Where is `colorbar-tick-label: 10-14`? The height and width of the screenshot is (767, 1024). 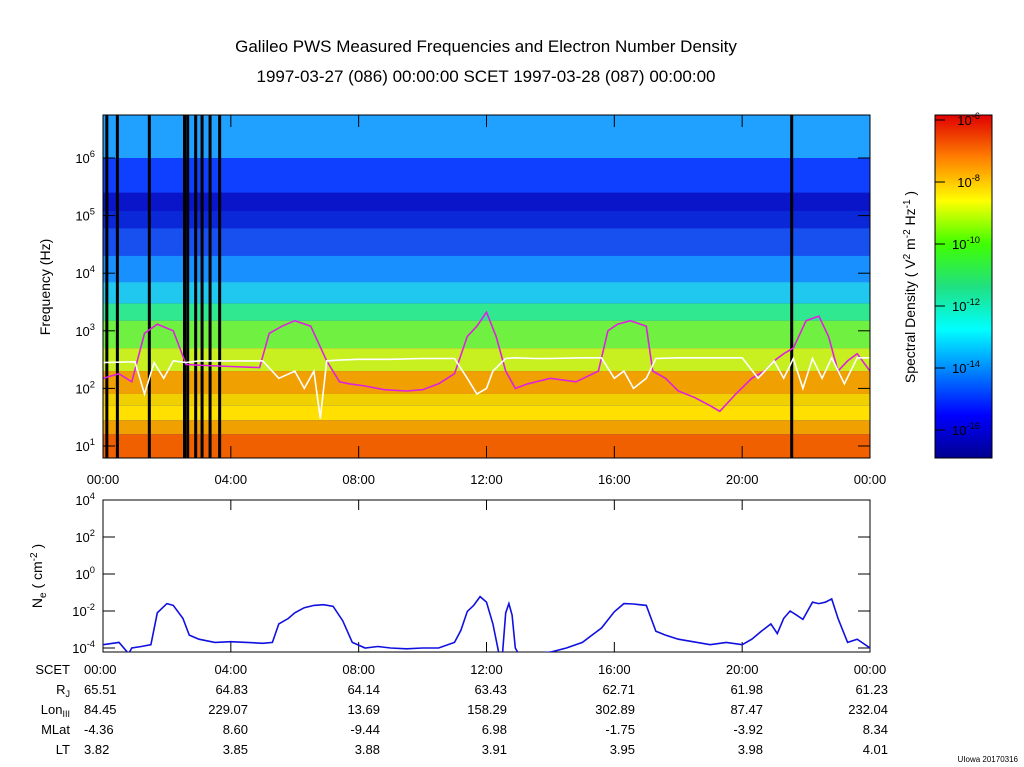
colorbar-tick-label: 10-14 is located at coordinates (966, 367).